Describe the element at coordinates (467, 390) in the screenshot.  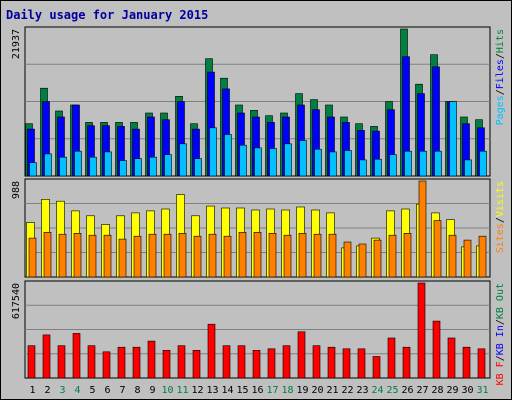
I see `x-tick-label-30: 30` at that location.